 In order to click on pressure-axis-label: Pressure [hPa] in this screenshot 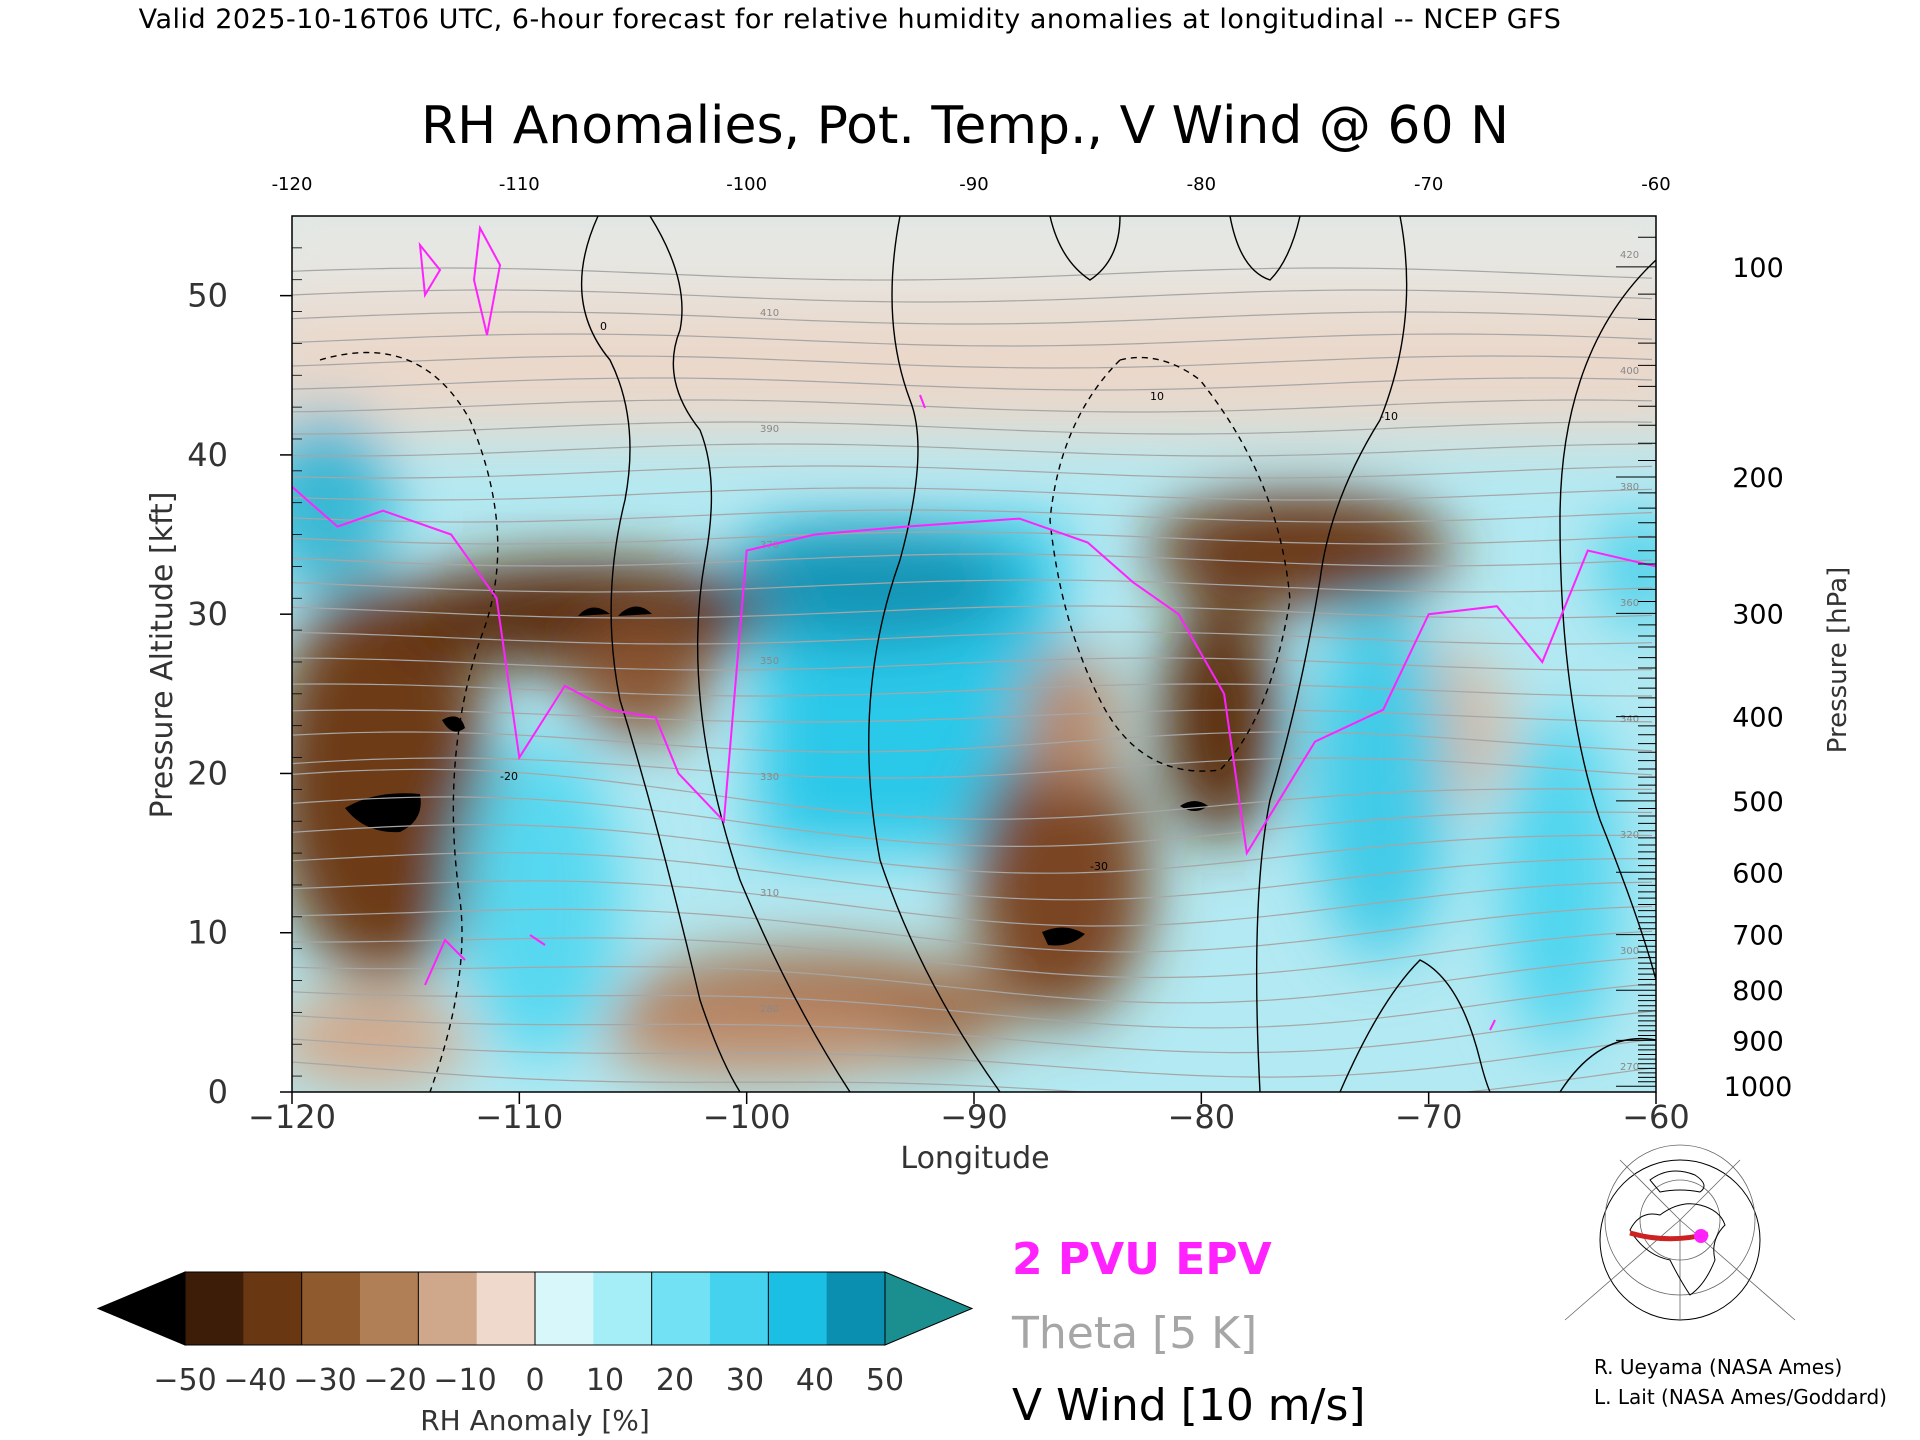, I will do `click(1838, 660)`.